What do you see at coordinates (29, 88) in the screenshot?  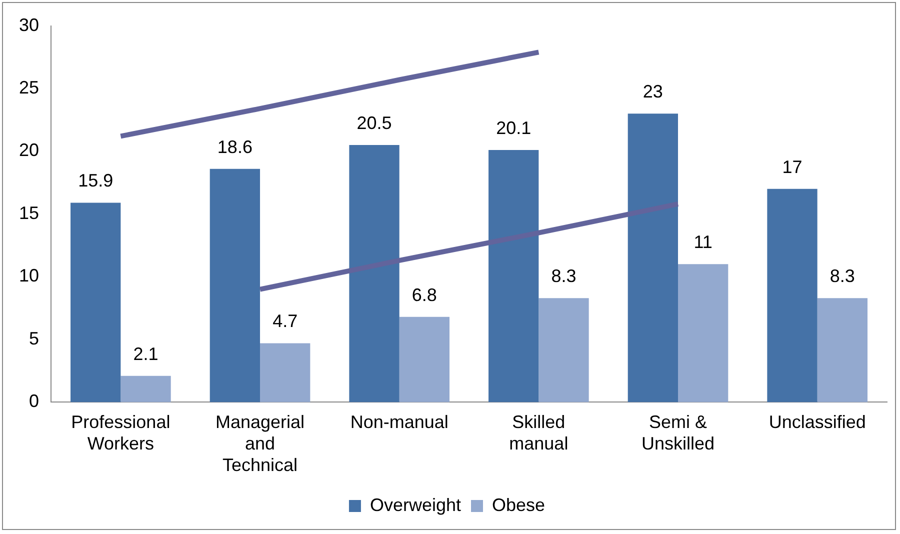 I see `y-tick-label: 25` at bounding box center [29, 88].